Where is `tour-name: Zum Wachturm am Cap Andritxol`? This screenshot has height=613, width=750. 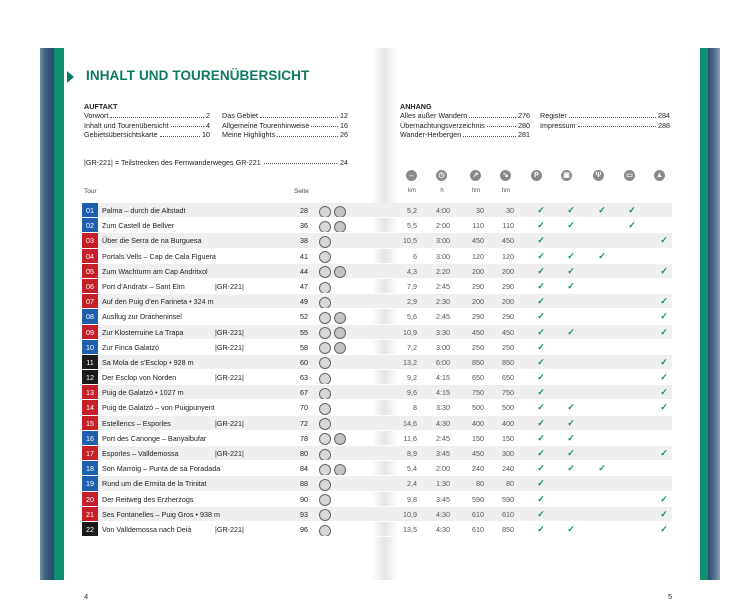
tour-name: Zum Wachturm am Cap Andritxol is located at coordinates (155, 271).